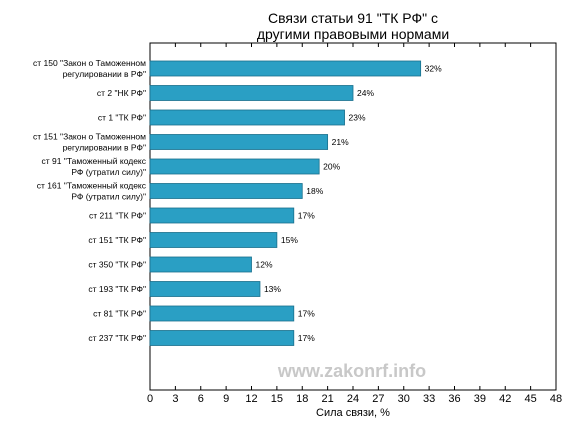 This screenshot has width=576, height=437. What do you see at coordinates (353, 34) in the screenshot?
I see `chart-title-line-2: другими правовыми нормами` at bounding box center [353, 34].